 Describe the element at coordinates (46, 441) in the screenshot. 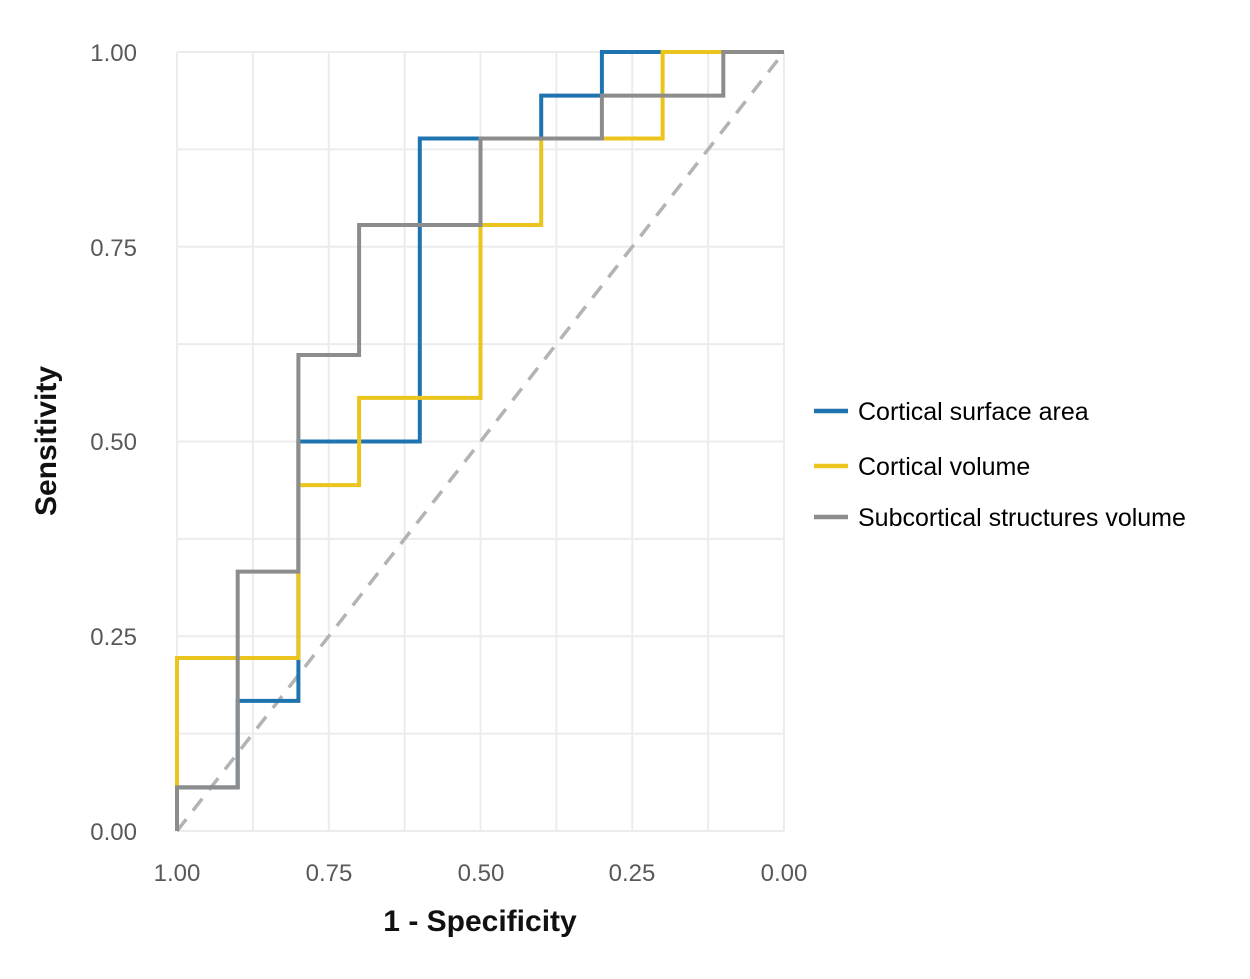

I see `y-axis-title: Sensitivity` at that location.